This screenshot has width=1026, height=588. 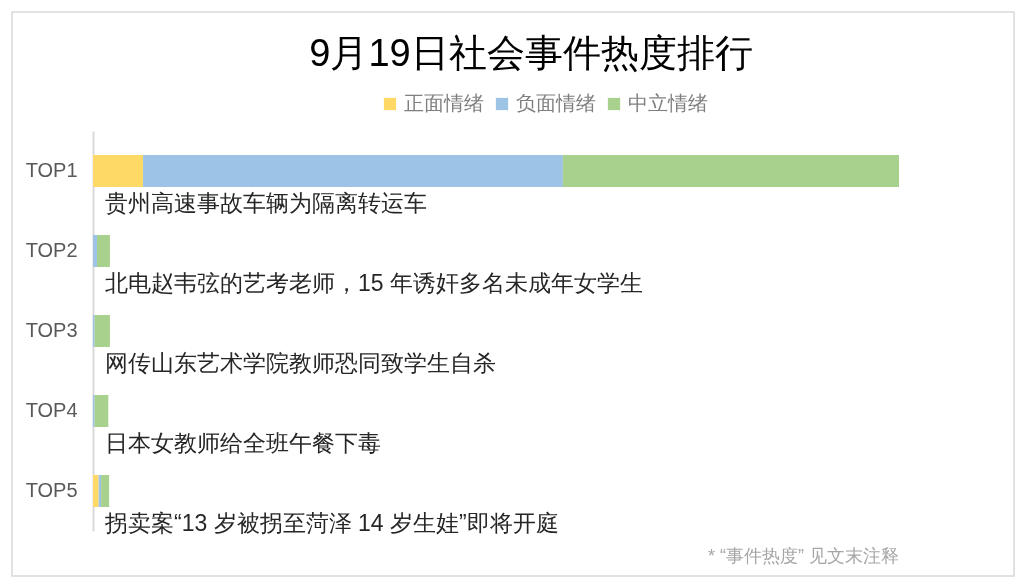 What do you see at coordinates (51, 330) in the screenshot?
I see `y-tick-label: TOP3` at bounding box center [51, 330].